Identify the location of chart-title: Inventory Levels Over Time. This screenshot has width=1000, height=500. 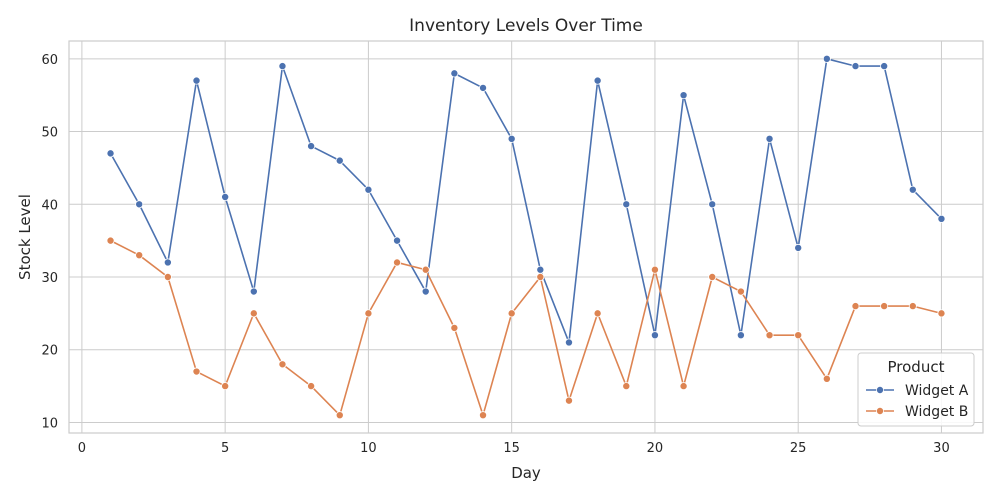
(526, 26).